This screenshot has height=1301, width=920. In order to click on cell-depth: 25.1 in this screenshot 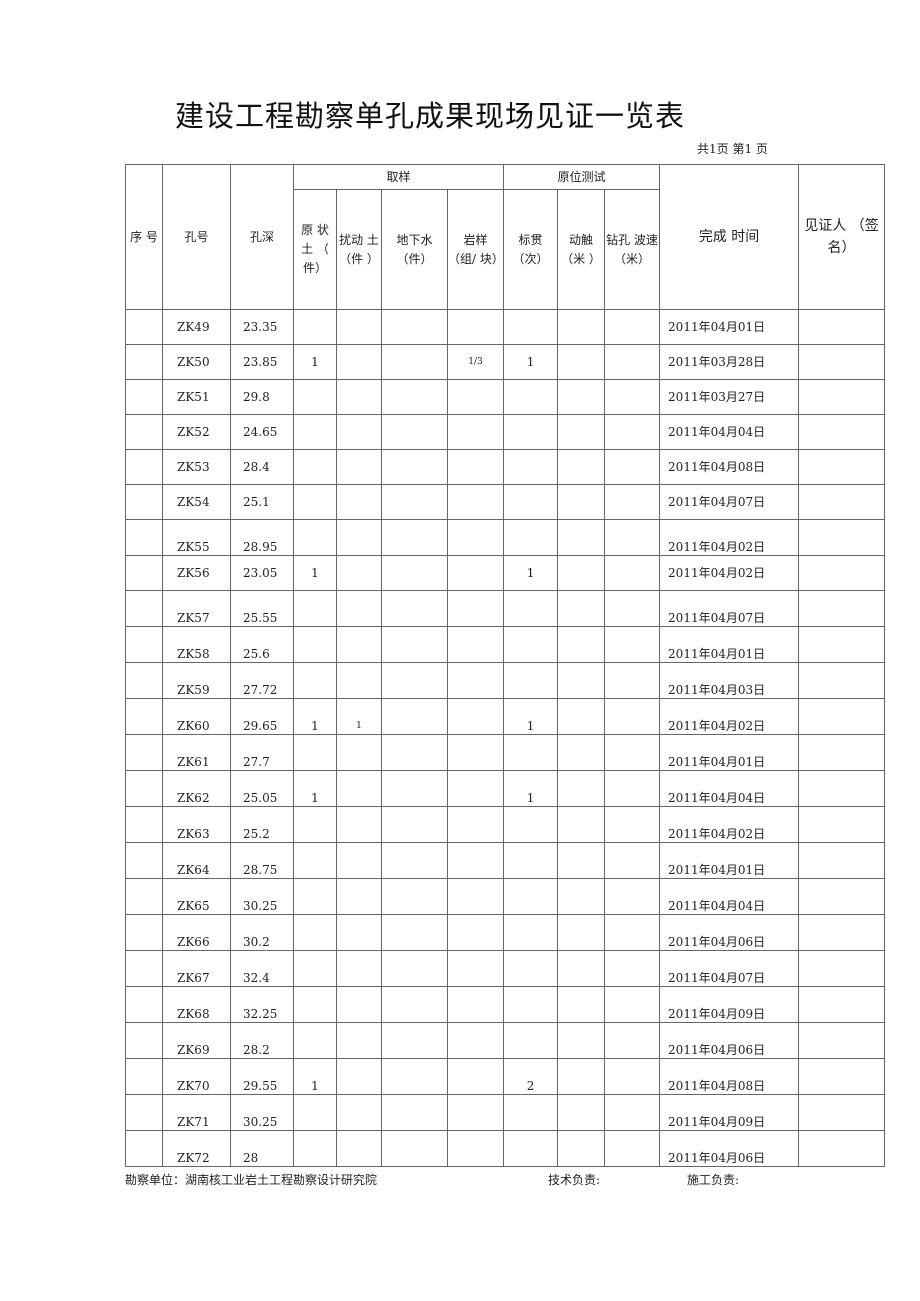, I will do `click(262, 502)`.